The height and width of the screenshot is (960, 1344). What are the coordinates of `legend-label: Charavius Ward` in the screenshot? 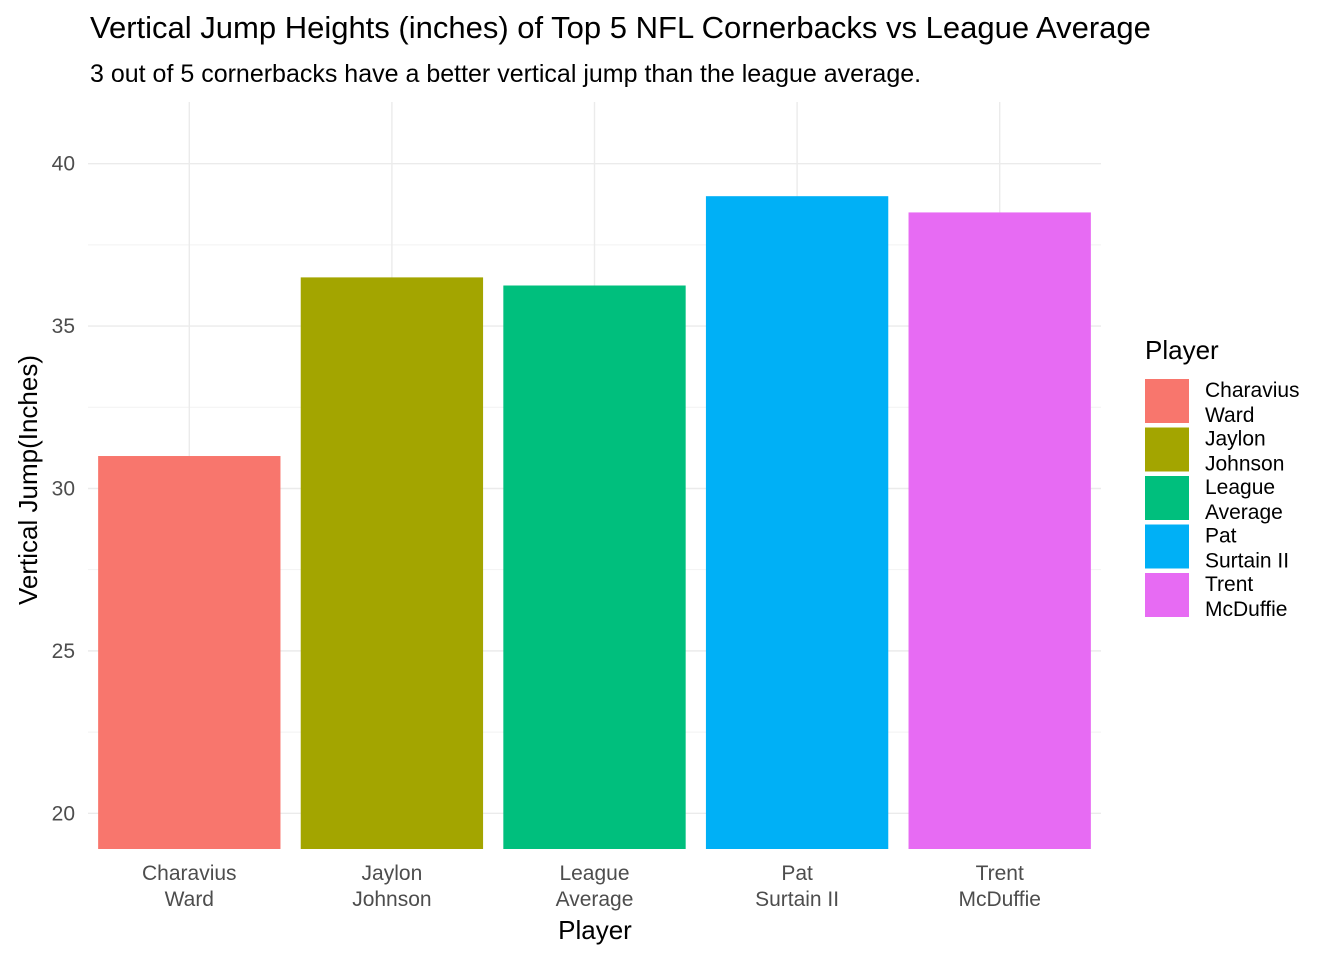 It's located at (1252, 403).